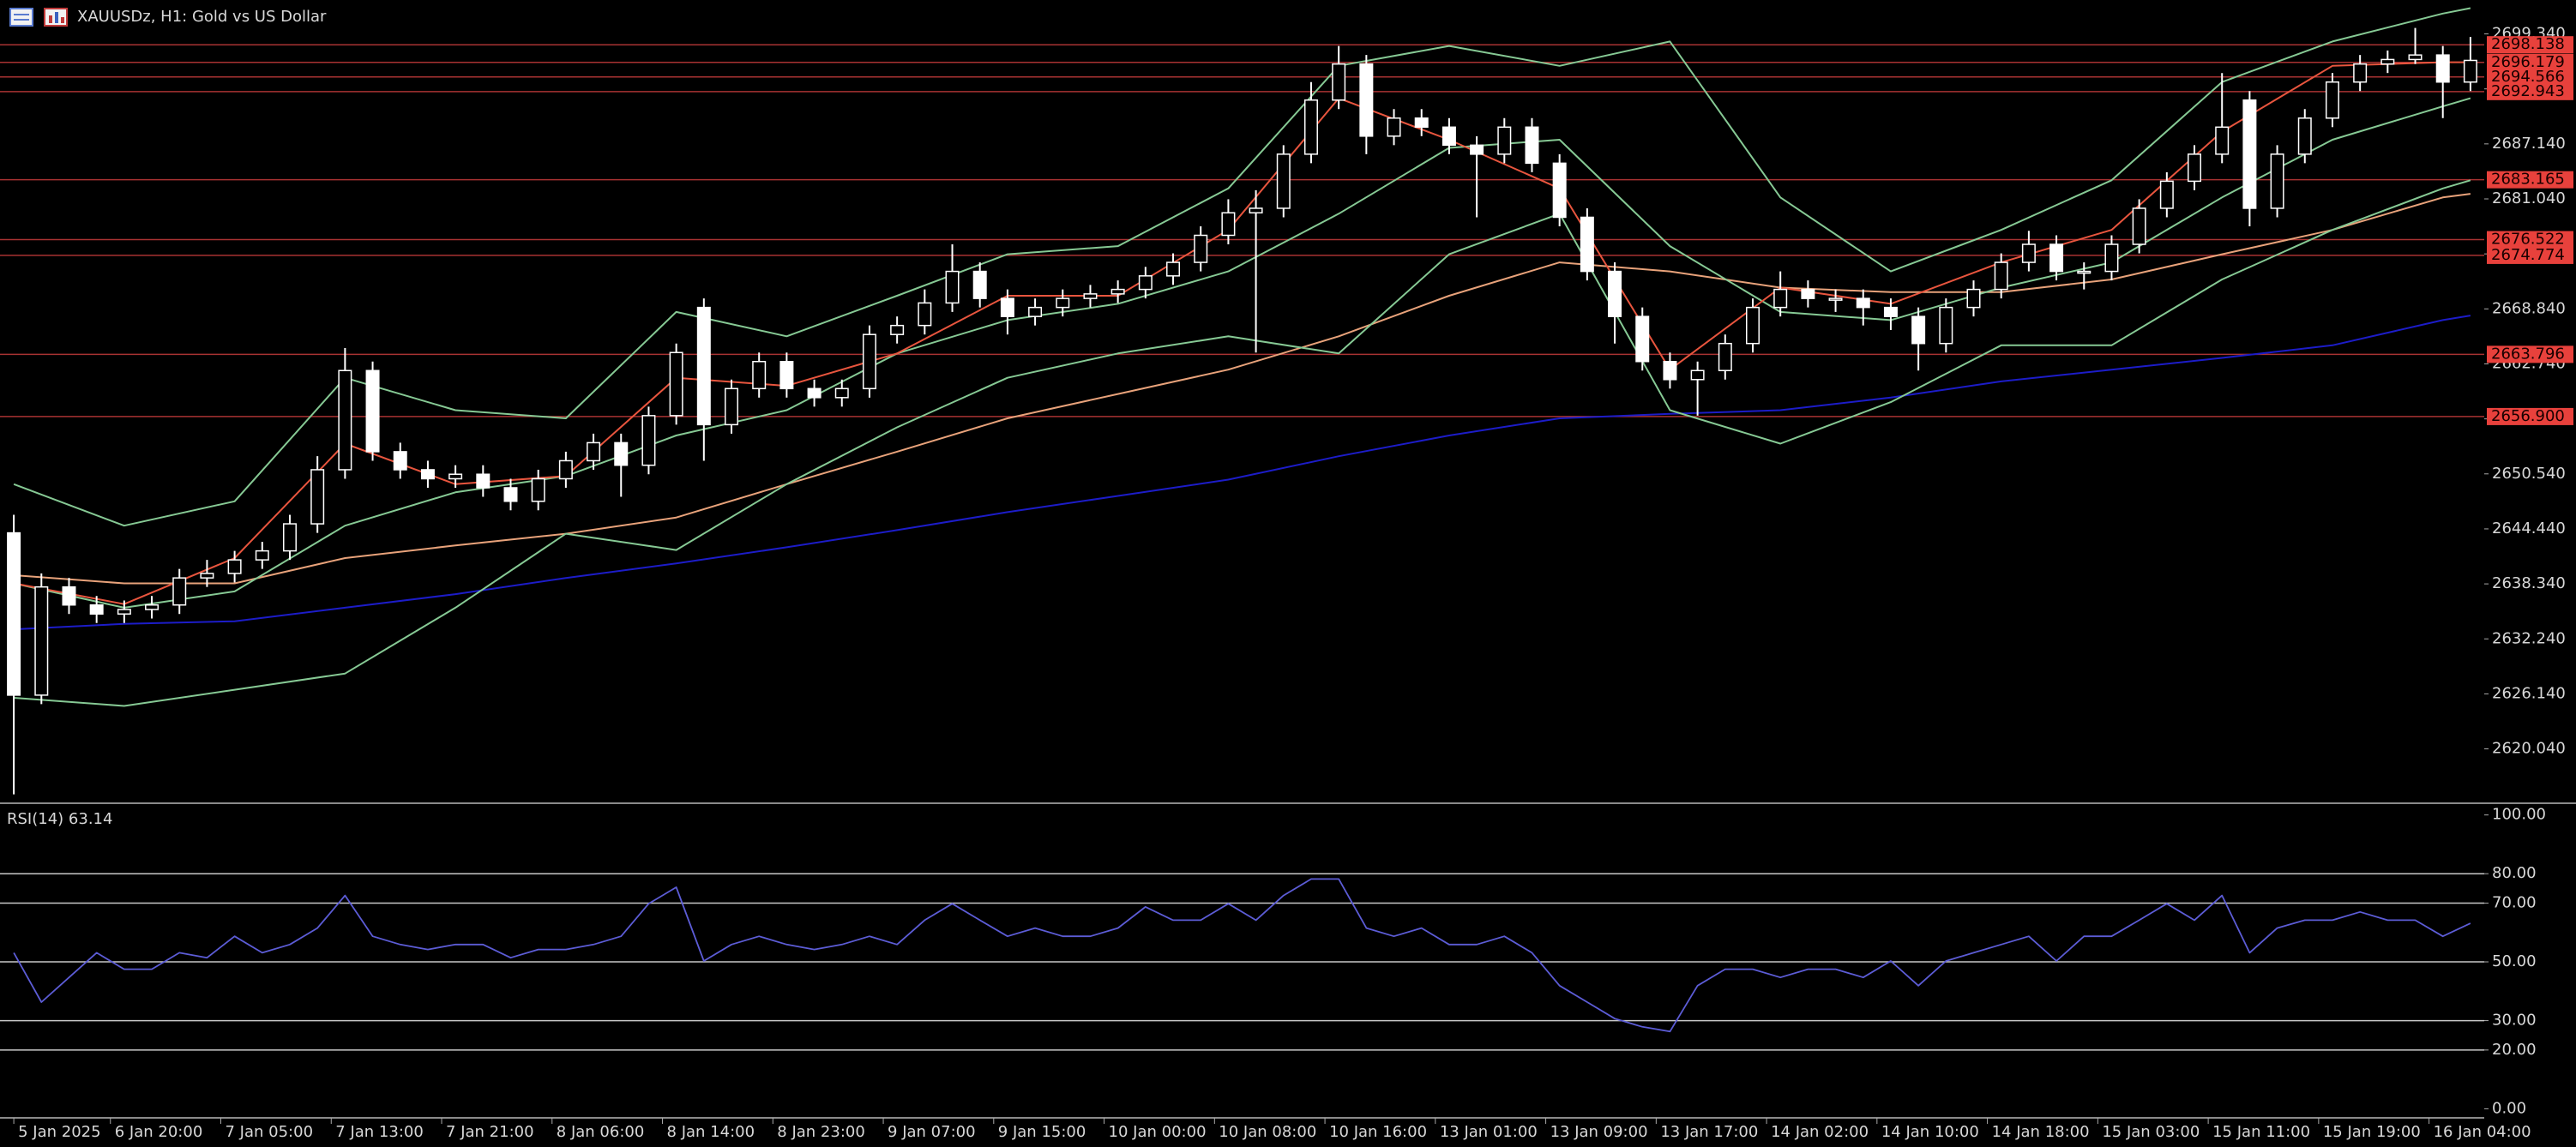 The height and width of the screenshot is (1147, 2576). Describe the element at coordinates (2519, 815) in the screenshot. I see `y-tick-label: 100.00` at that location.